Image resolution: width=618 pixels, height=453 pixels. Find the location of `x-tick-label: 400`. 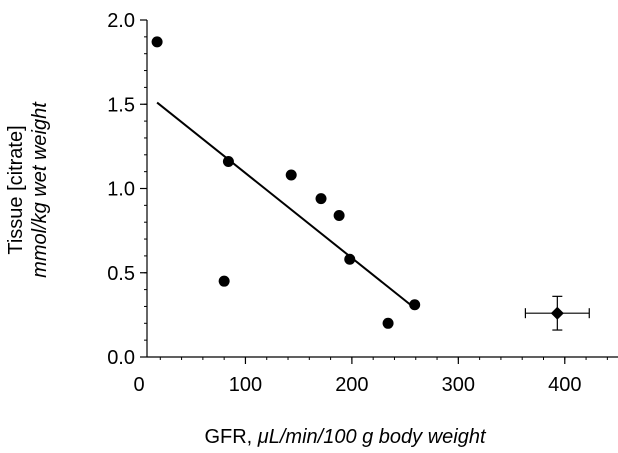

x-tick-label: 400 is located at coordinates (564, 385).